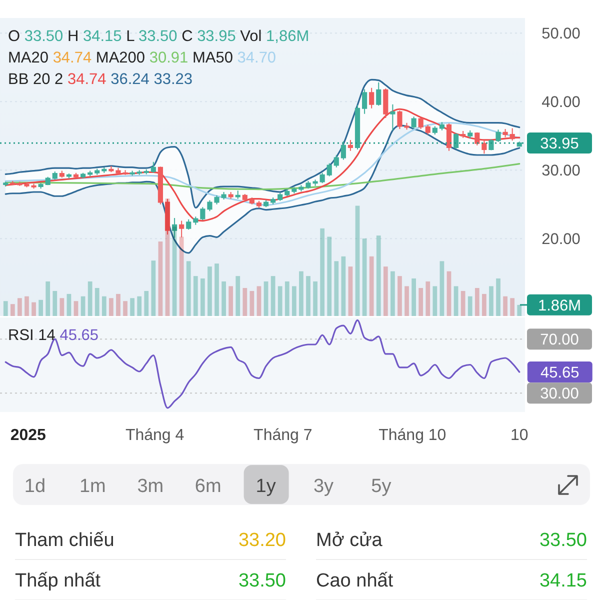 The image size is (600, 600). I want to click on y-tick-label: 70.00, so click(560, 340).